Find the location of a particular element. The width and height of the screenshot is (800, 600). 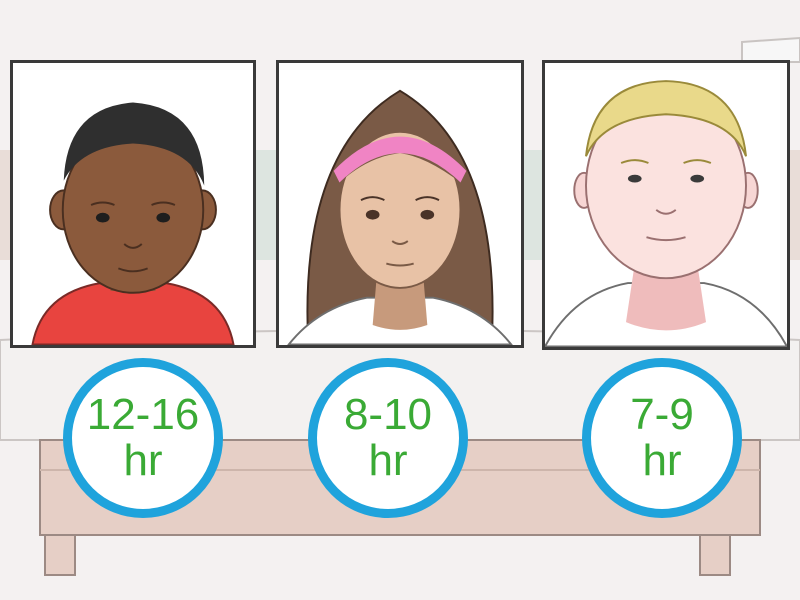

teen-hours-unit: hr is located at coordinates (388, 460).